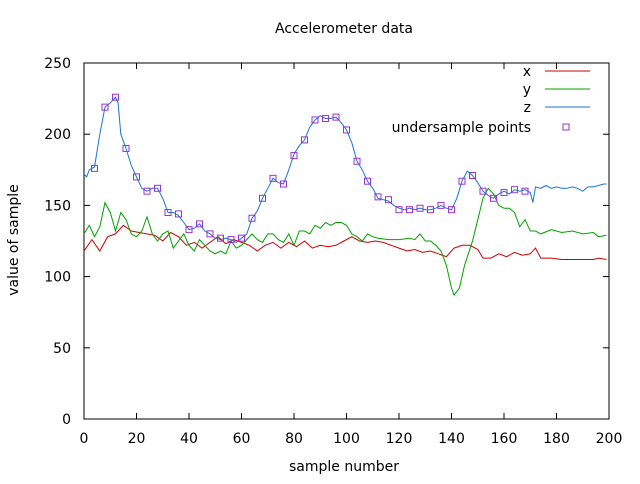 Image resolution: width=640 pixels, height=484 pixels. Describe the element at coordinates (527, 108) in the screenshot. I see `legend-label-z: z` at that location.